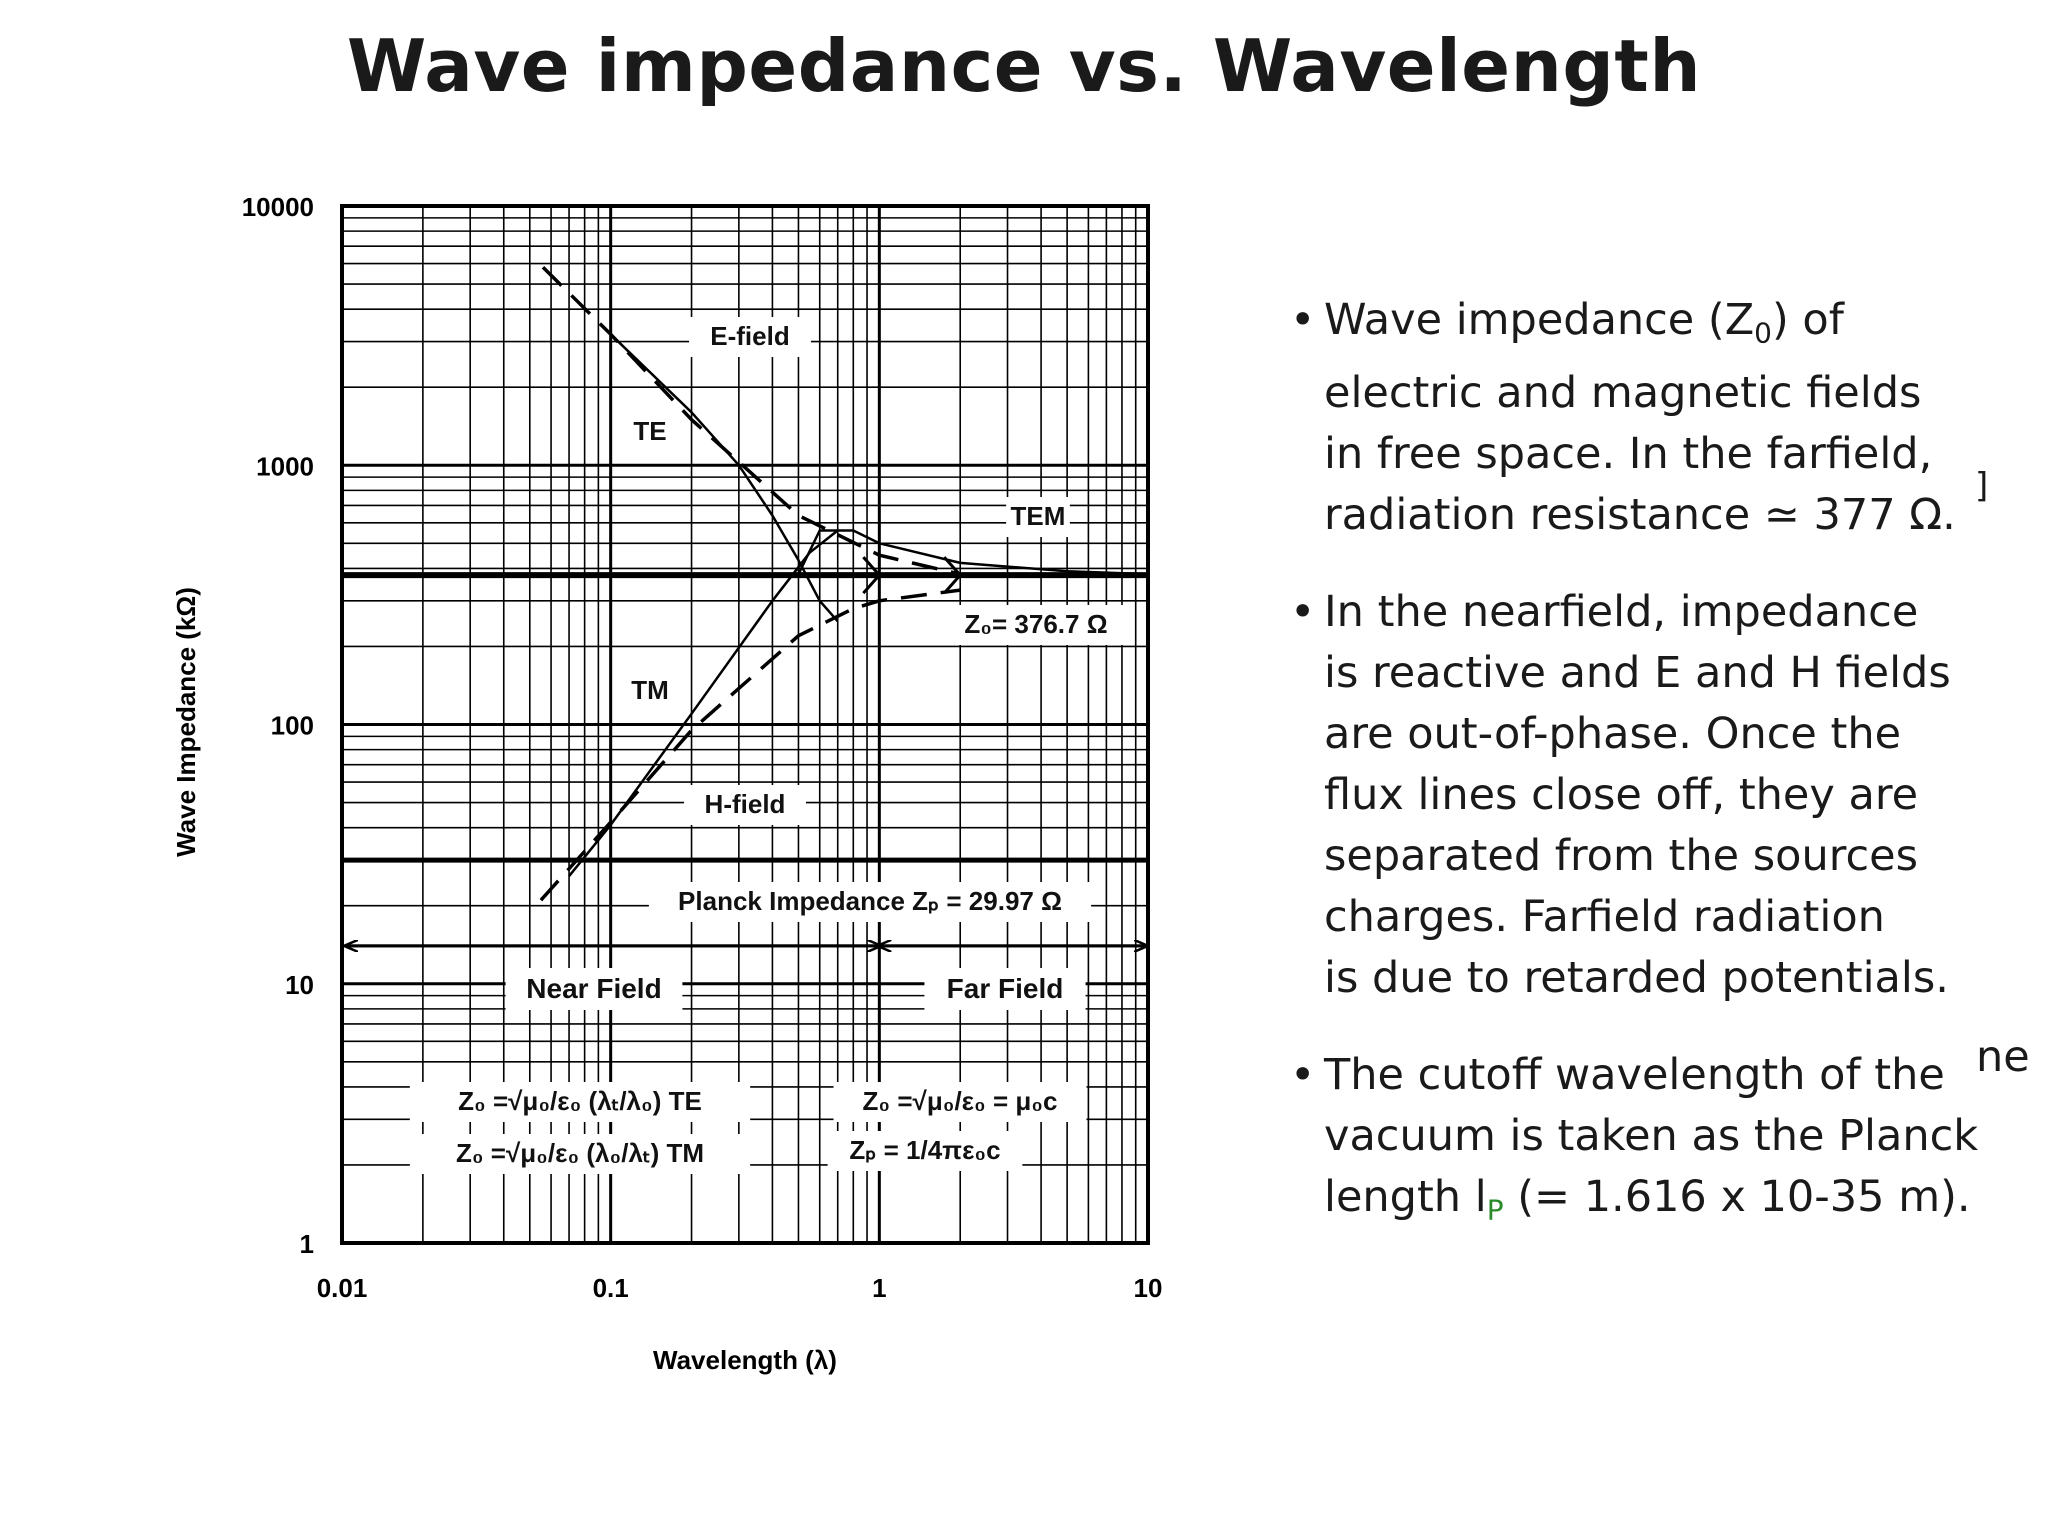  What do you see at coordinates (1628, 454) in the screenshot?
I see `bullet-1-line-3: in free space. In the farfield,` at bounding box center [1628, 454].